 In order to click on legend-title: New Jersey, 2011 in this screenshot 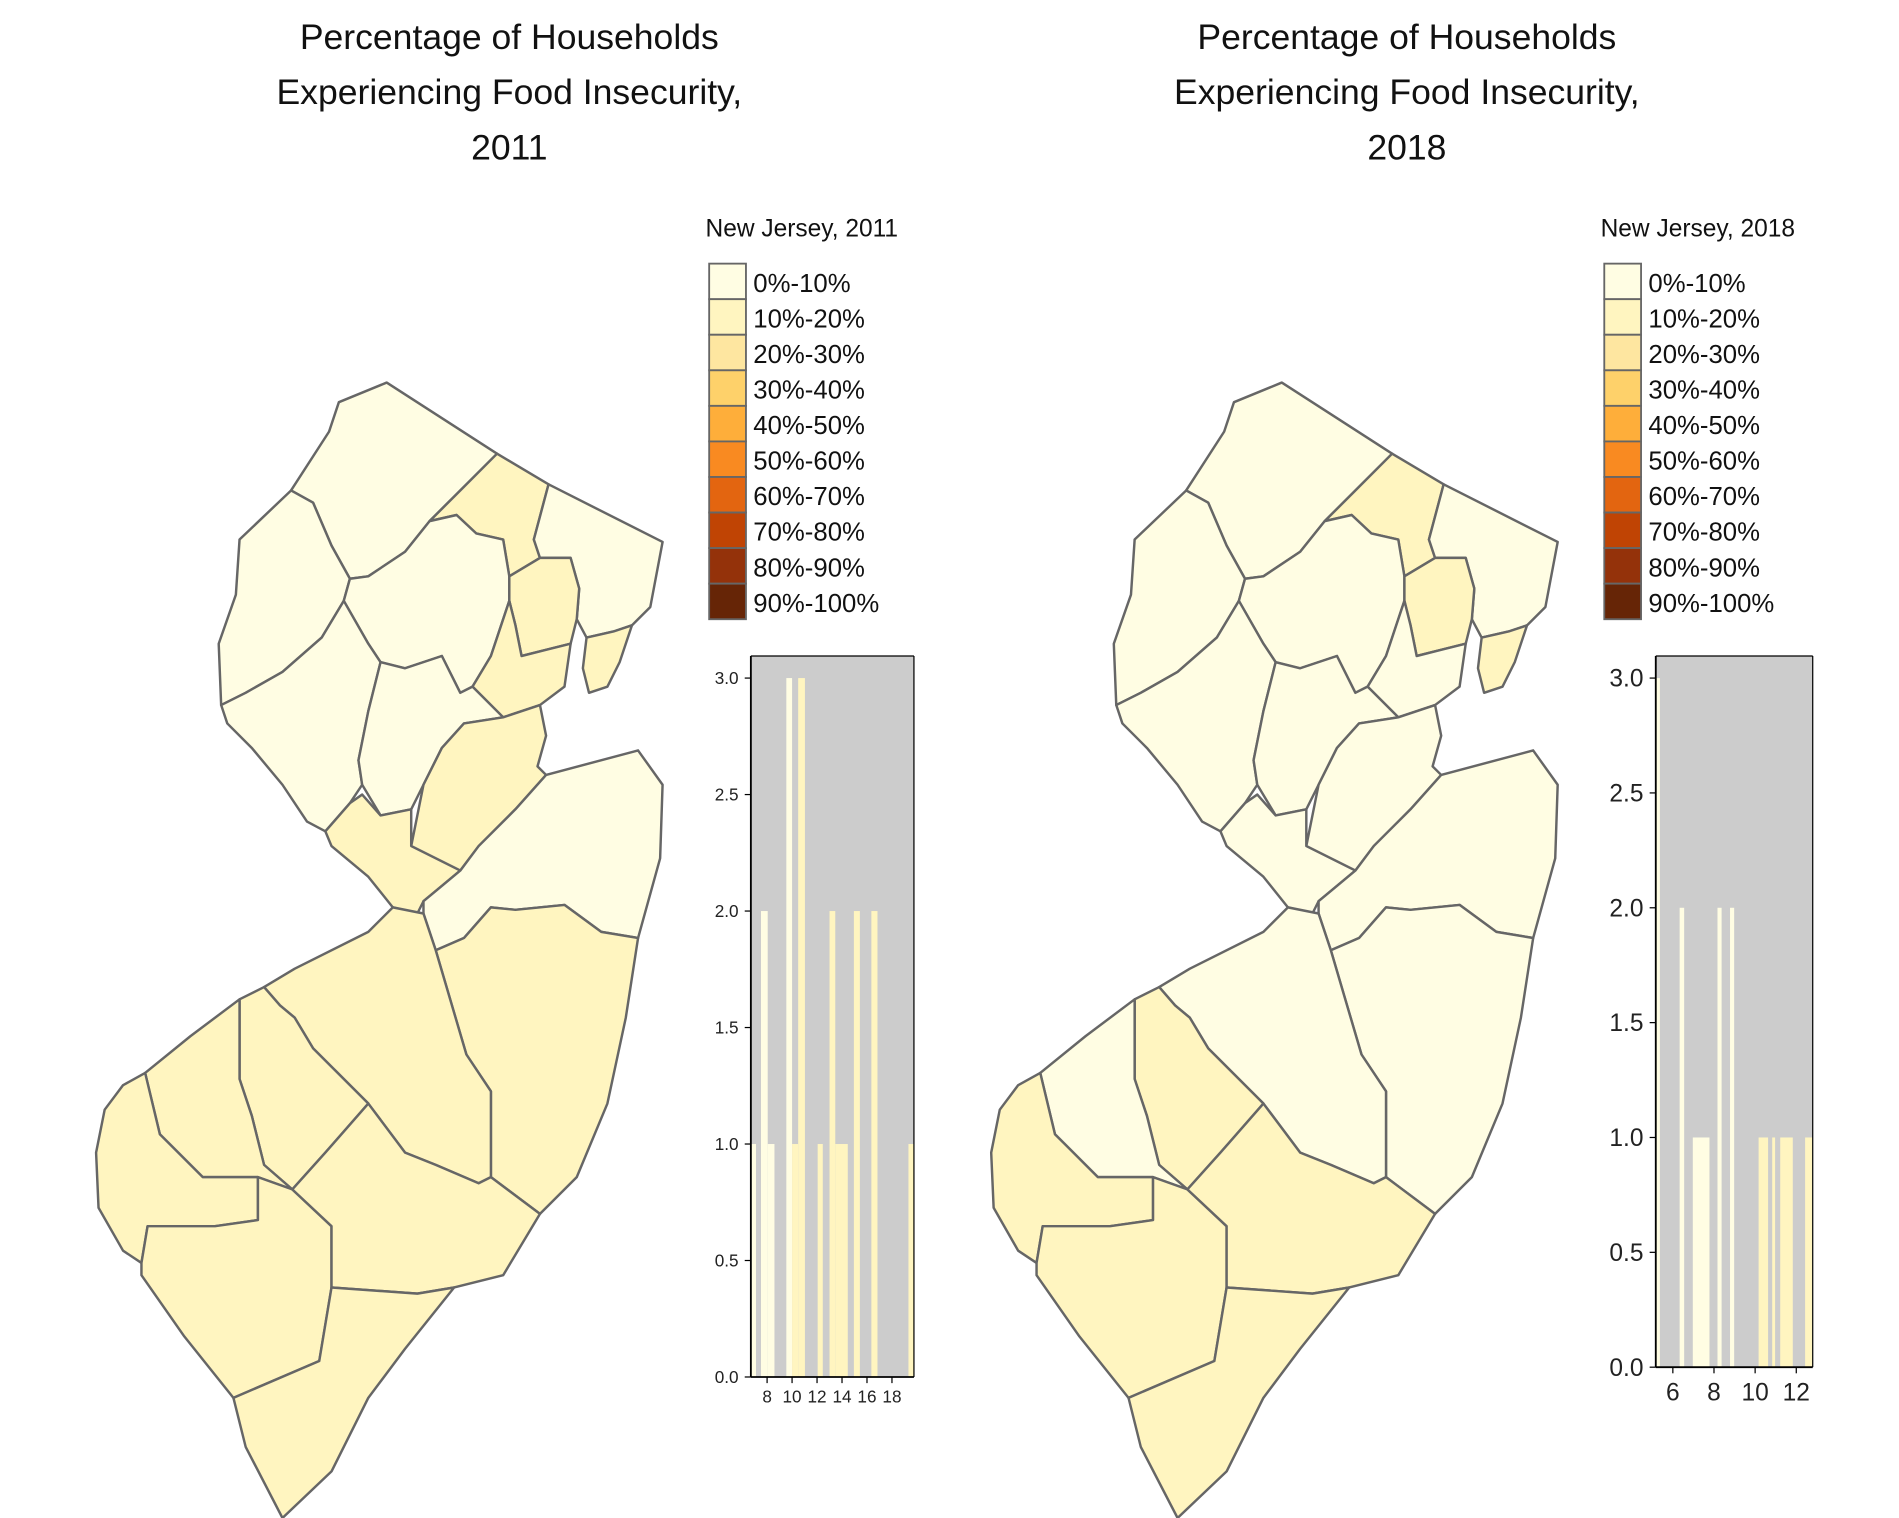, I will do `click(801, 229)`.